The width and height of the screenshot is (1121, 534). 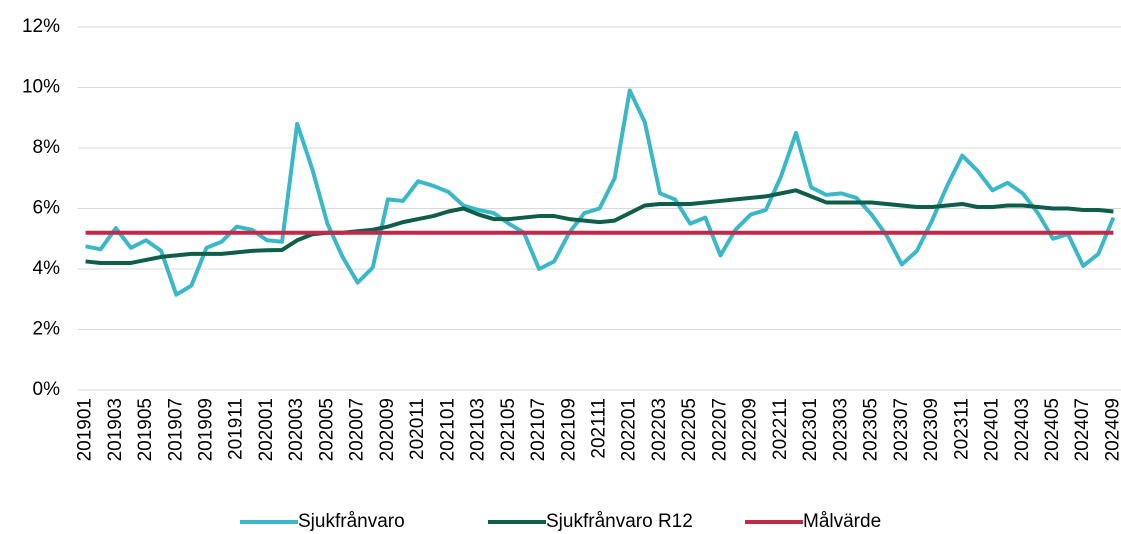 I want to click on x-tick-label: 202107, so click(x=538, y=429).